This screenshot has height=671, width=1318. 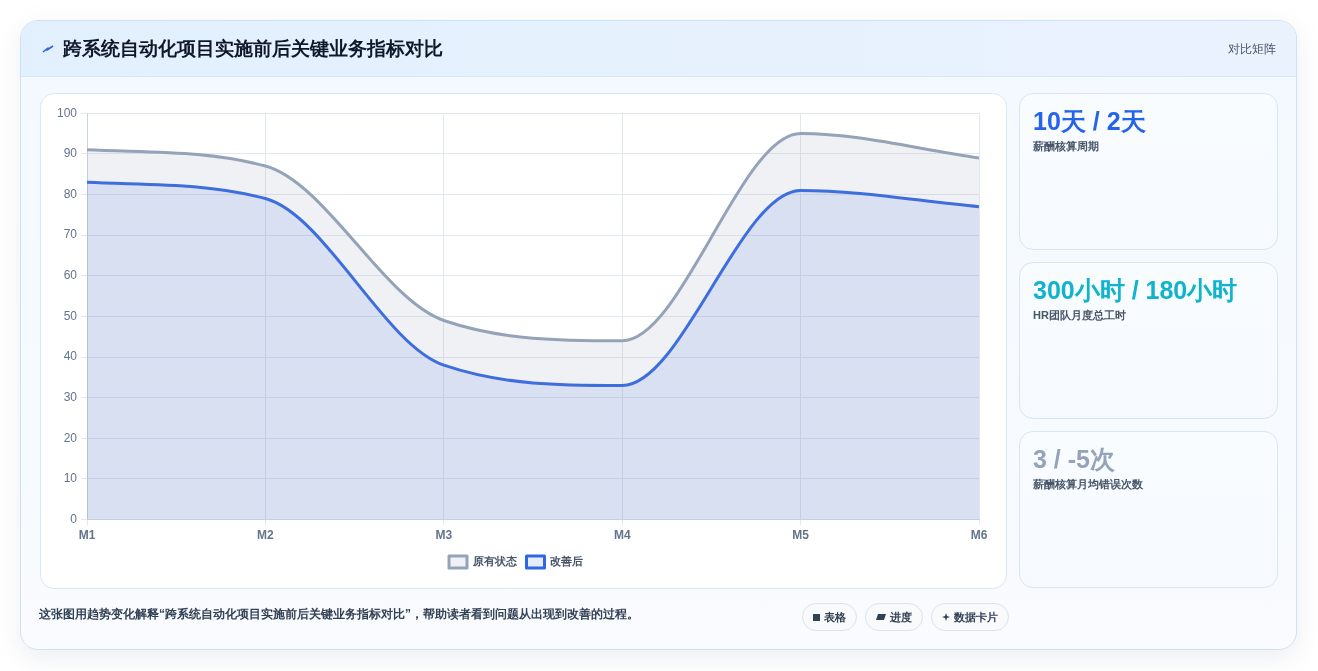 What do you see at coordinates (70, 153) in the screenshot?
I see `y-tick-label: 90` at bounding box center [70, 153].